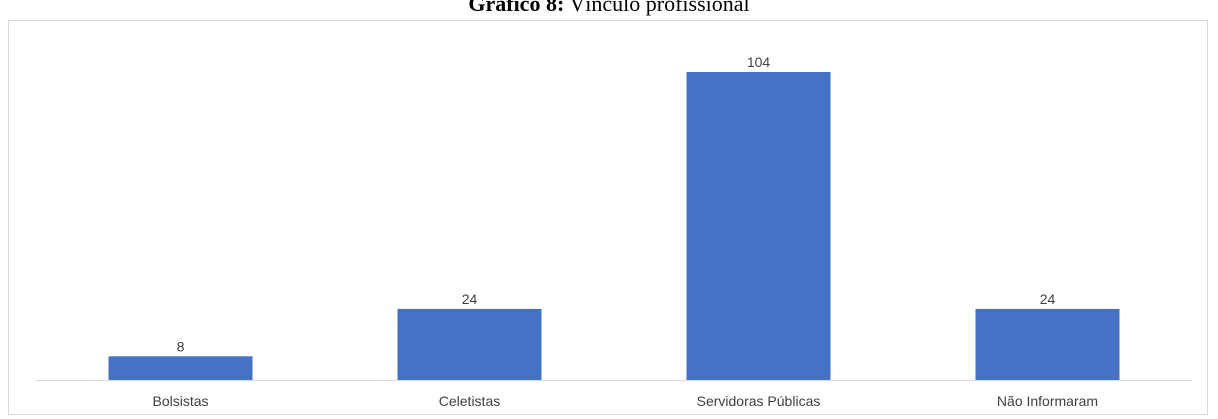 This screenshot has width=1218, height=419. Describe the element at coordinates (469, 401) in the screenshot. I see `category-label-1: Celetistas` at that location.